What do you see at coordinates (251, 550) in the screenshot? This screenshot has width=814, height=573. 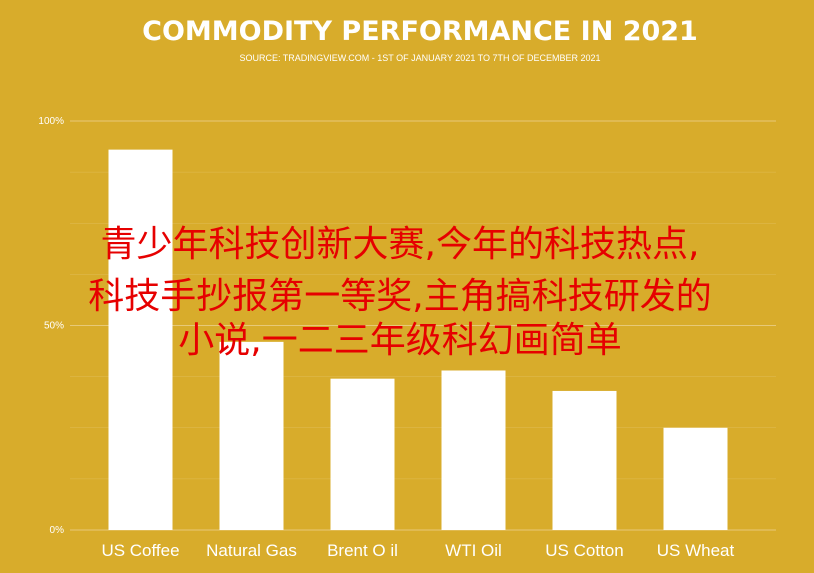 I see `x-category-label: Natural Gas` at bounding box center [251, 550].